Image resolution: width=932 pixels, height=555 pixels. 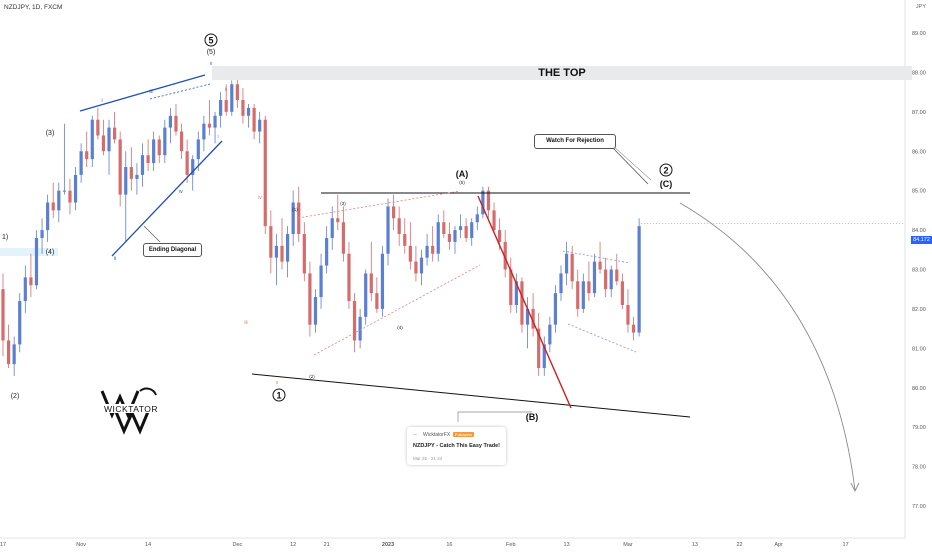 I want to click on wave-ii-label: ii, so click(x=115, y=259).